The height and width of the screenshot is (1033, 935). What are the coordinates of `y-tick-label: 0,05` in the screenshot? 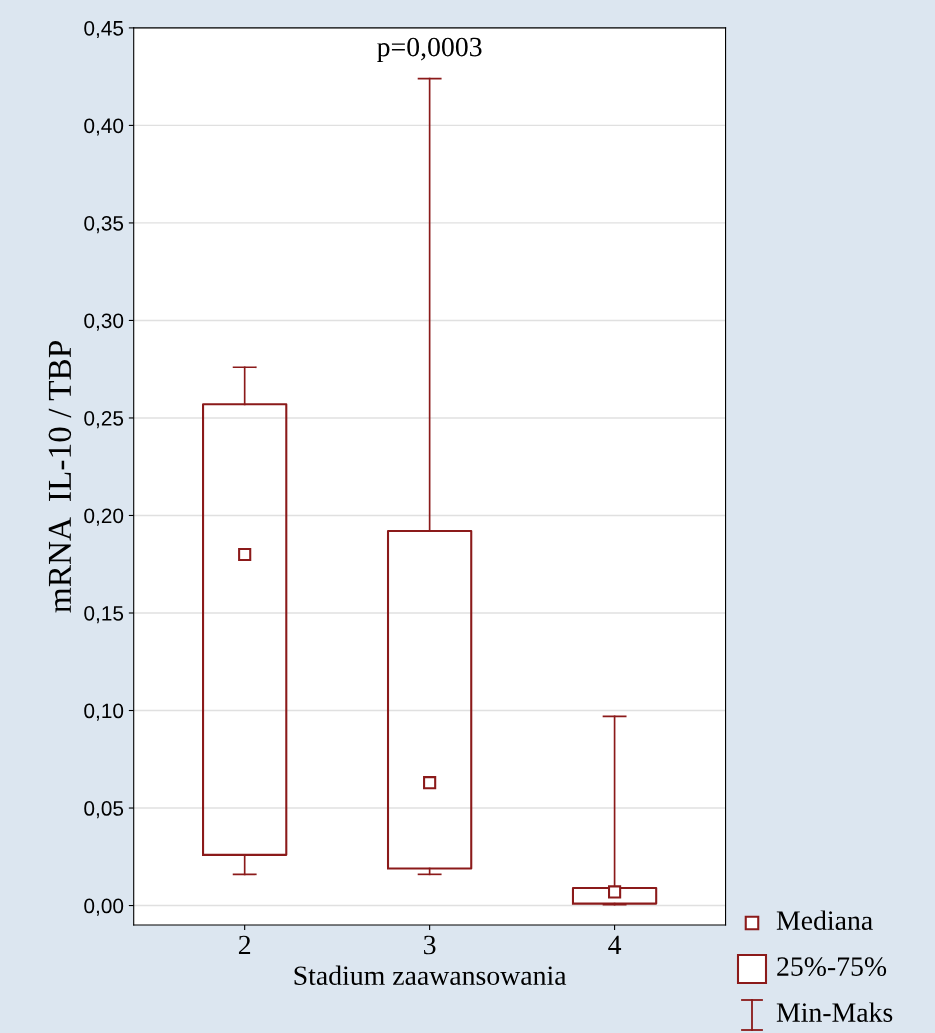 It's located at (104, 810).